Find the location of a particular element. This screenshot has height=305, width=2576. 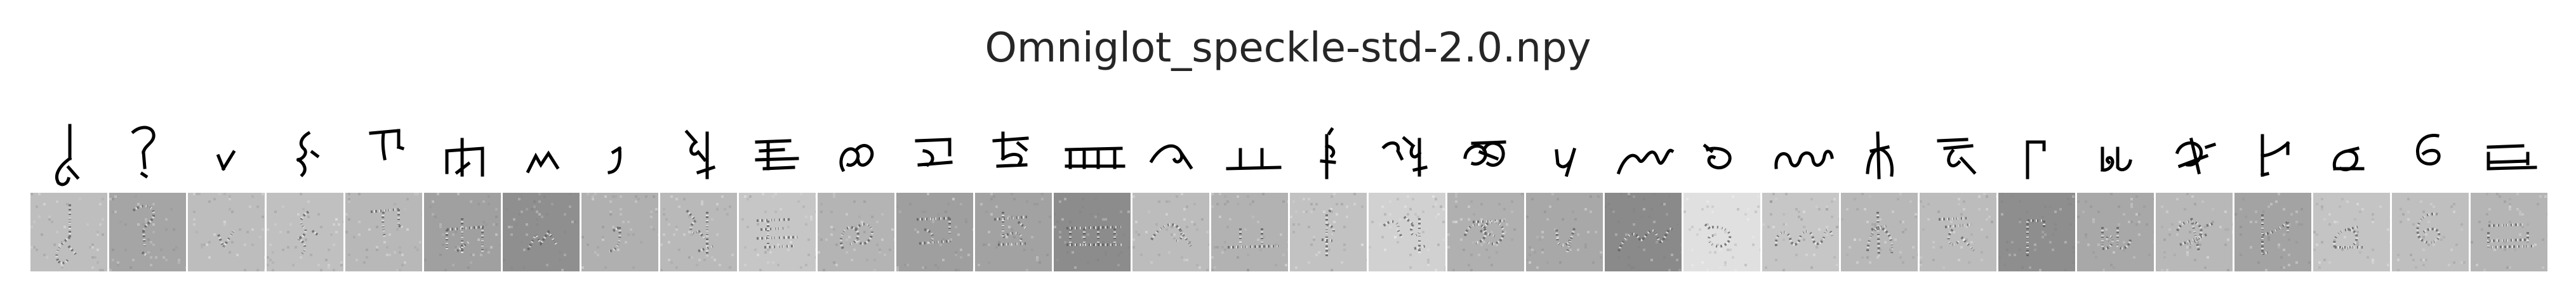

glyph-strokes is located at coordinates (67, 155).